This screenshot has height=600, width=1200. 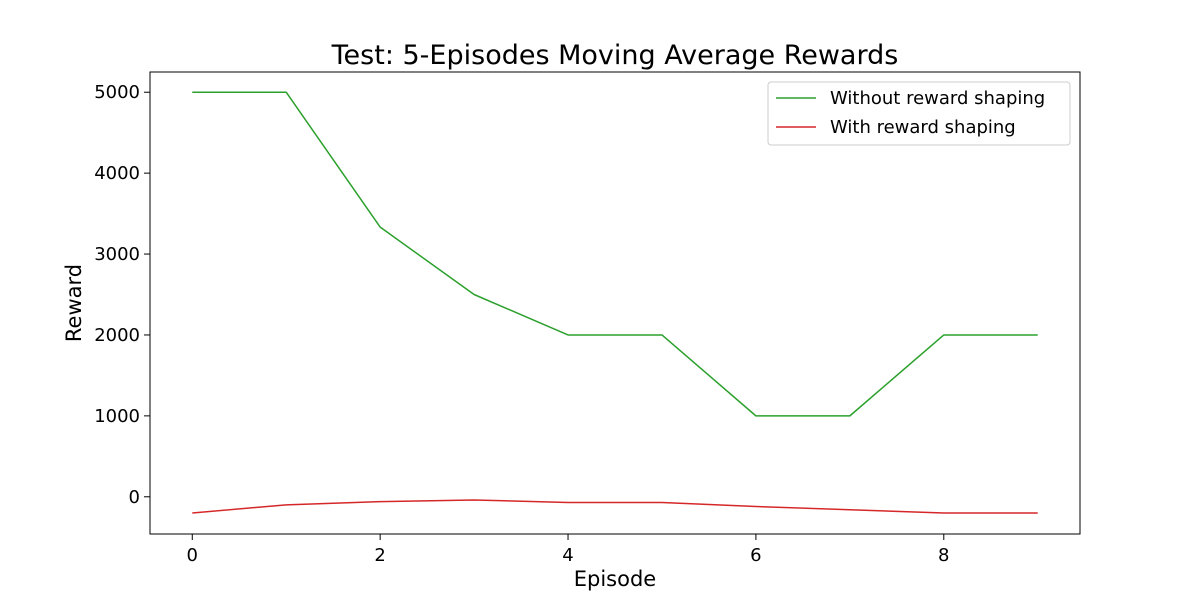 I want to click on x-tick-label: 8, so click(x=943, y=555).